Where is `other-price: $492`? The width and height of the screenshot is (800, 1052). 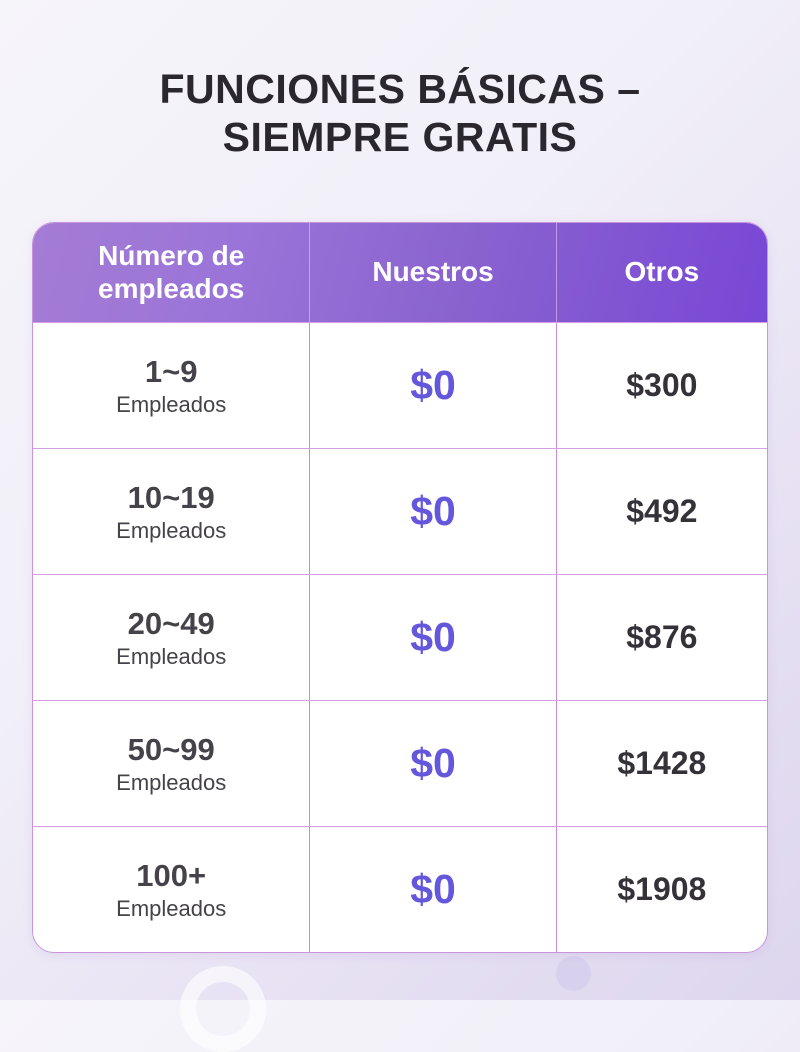 other-price: $492 is located at coordinates (662, 511).